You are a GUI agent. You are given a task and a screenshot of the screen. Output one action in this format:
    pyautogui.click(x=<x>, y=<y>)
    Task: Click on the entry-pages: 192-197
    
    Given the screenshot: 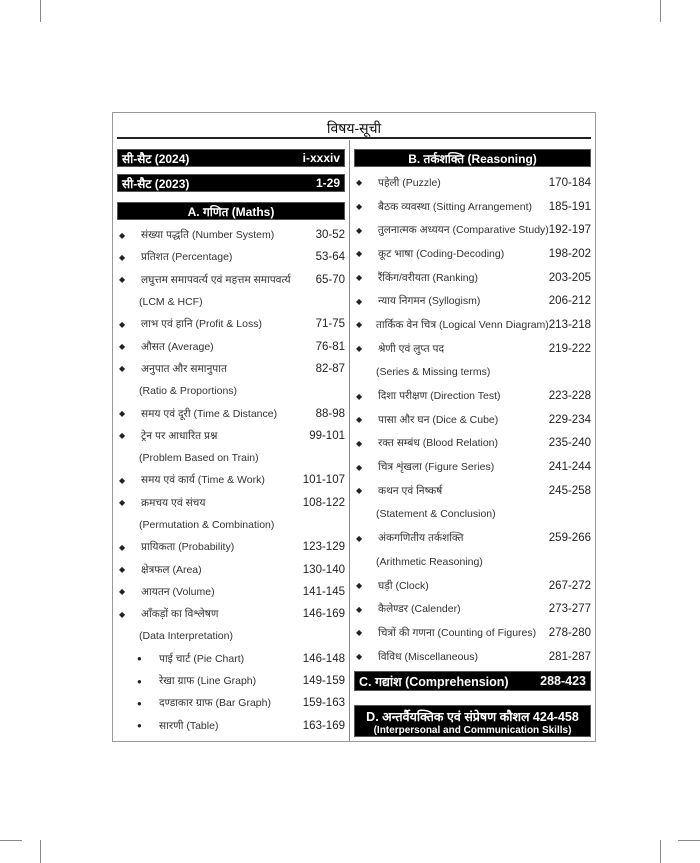 What is the action you would take?
    pyautogui.click(x=569, y=230)
    